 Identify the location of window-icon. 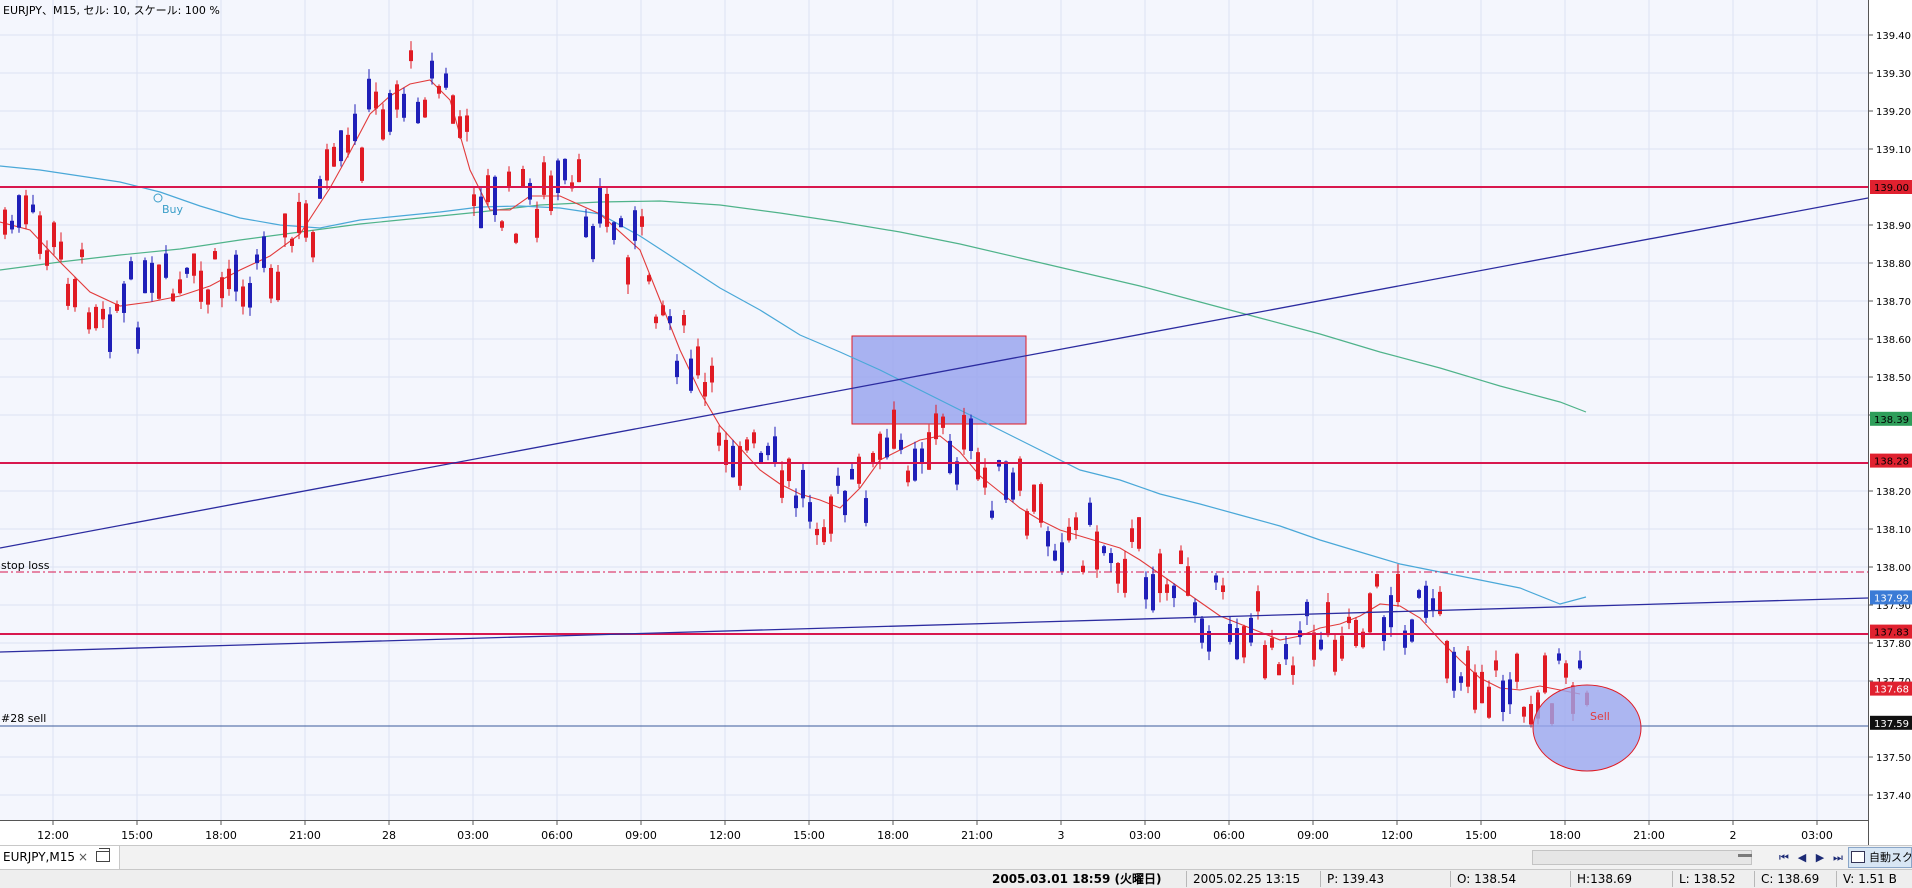
(103, 855).